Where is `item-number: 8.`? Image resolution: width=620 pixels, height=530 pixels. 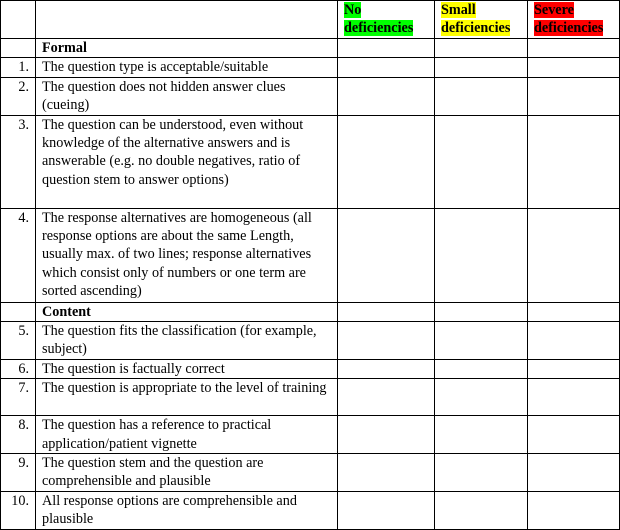
item-number: 8. is located at coordinates (18, 435).